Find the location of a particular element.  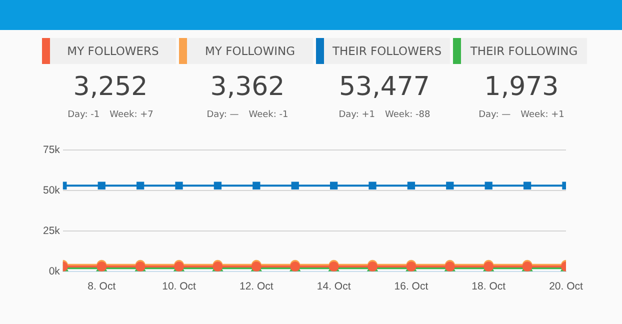

y-tick-label: 25k is located at coordinates (51, 230).